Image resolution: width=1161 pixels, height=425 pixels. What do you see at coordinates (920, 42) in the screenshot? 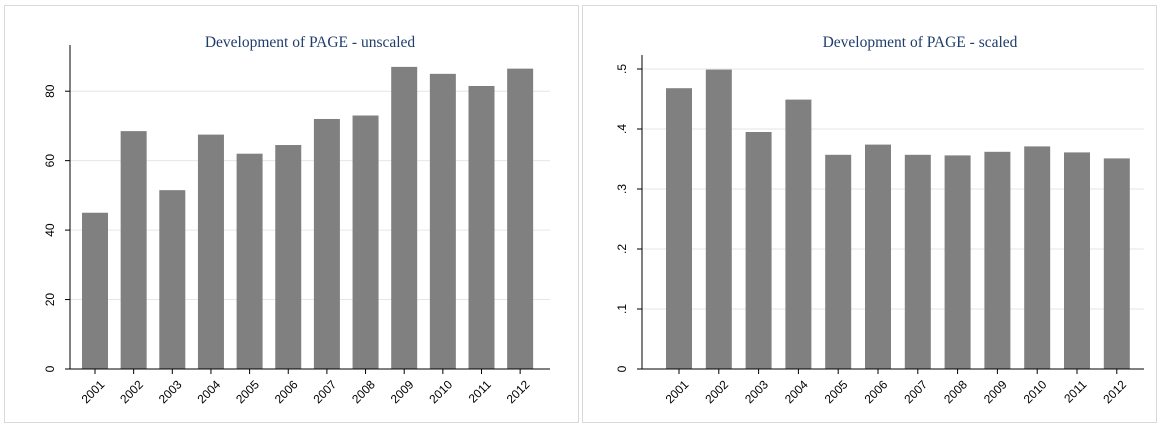
I see `chart-title: Development of PAGE - scaled` at bounding box center [920, 42].